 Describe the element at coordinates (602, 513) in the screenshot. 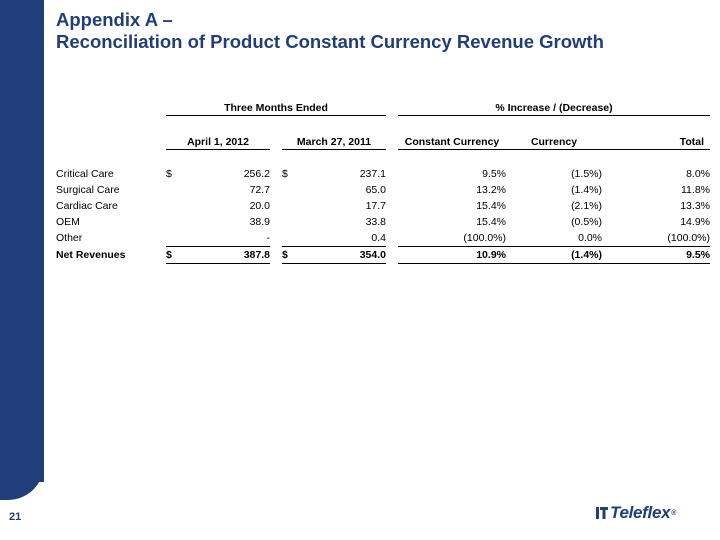

I see `teleflex-mark-icon` at that location.